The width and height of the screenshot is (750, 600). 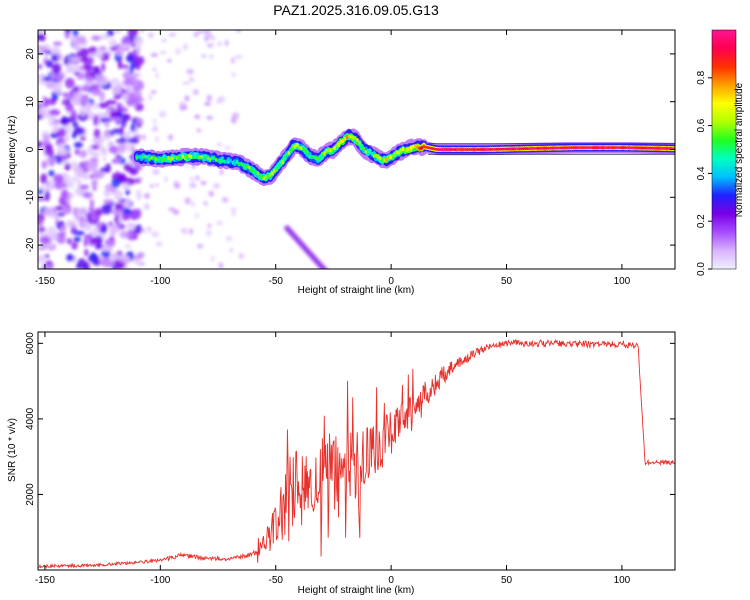 What do you see at coordinates (30, 54) in the screenshot?
I see `y-tick-label: 20` at bounding box center [30, 54].